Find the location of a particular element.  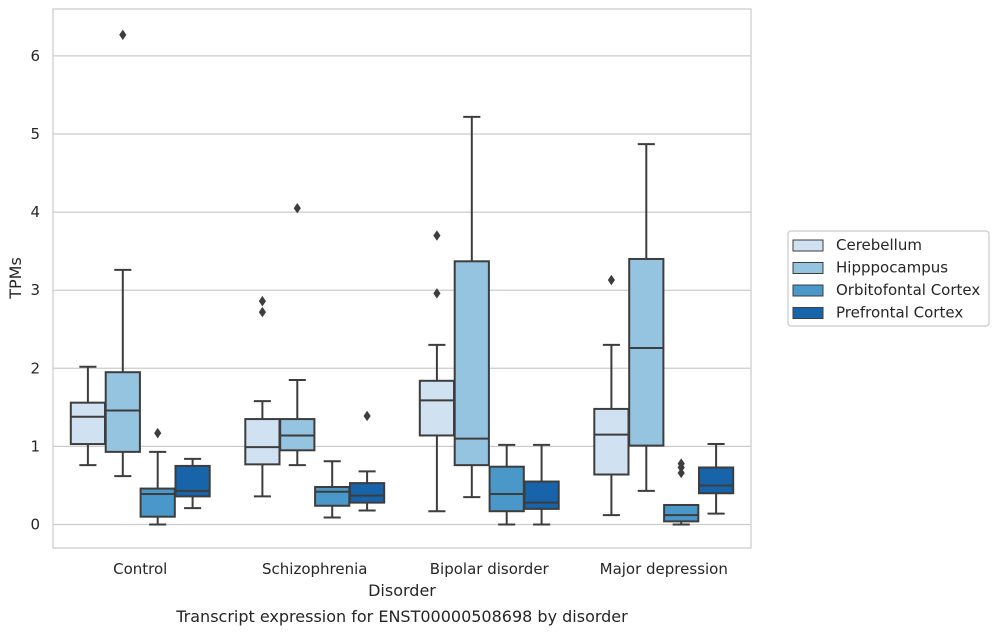

y-tick-label: 4 is located at coordinates (35, 212).